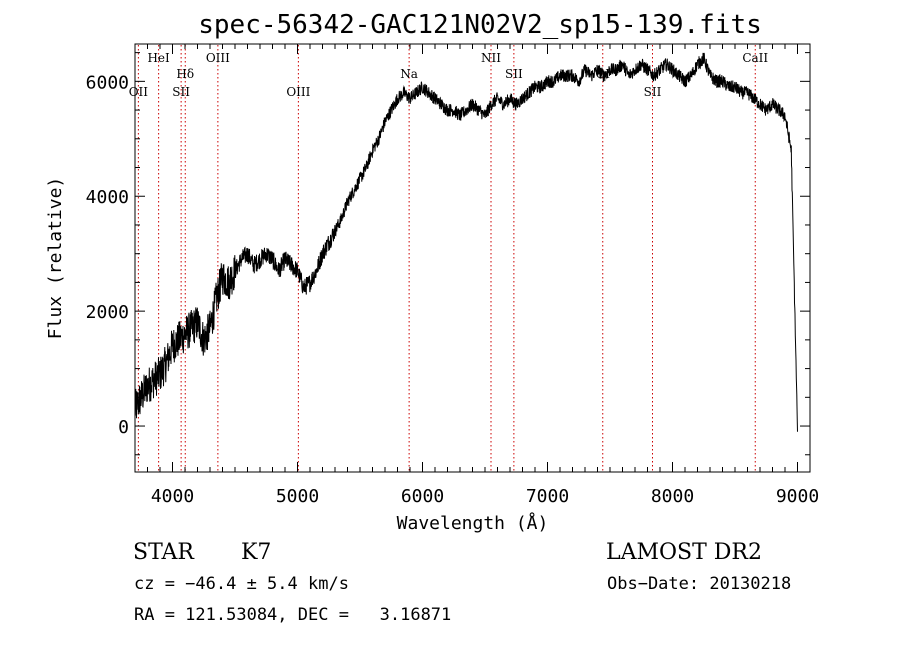  I want to click on y-axis-label: Flux (relative), so click(55, 258).